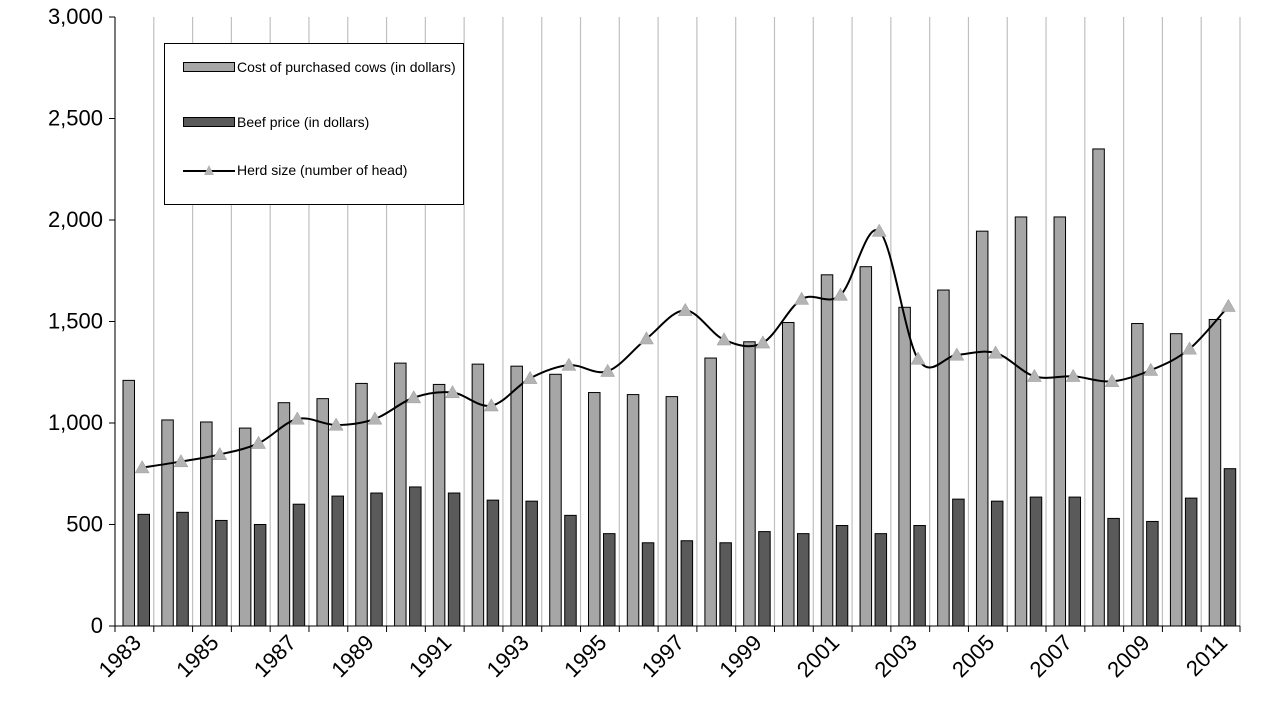  I want to click on triangle-marker-icon, so click(209, 170).